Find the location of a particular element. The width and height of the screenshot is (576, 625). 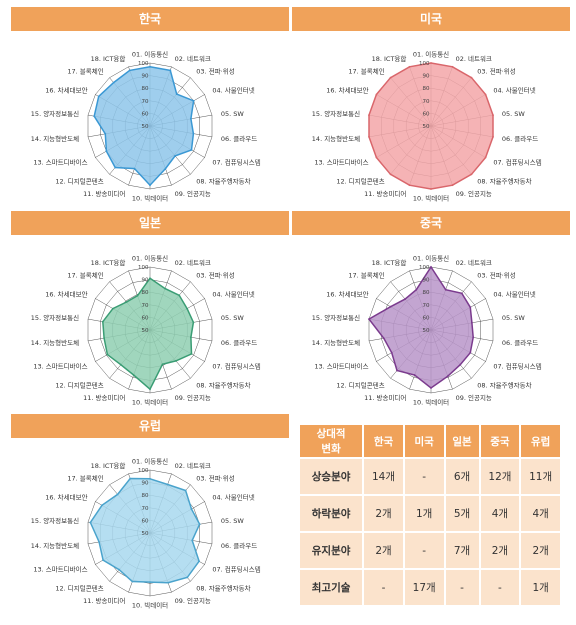

row-label: 상승분야 is located at coordinates (332, 477).